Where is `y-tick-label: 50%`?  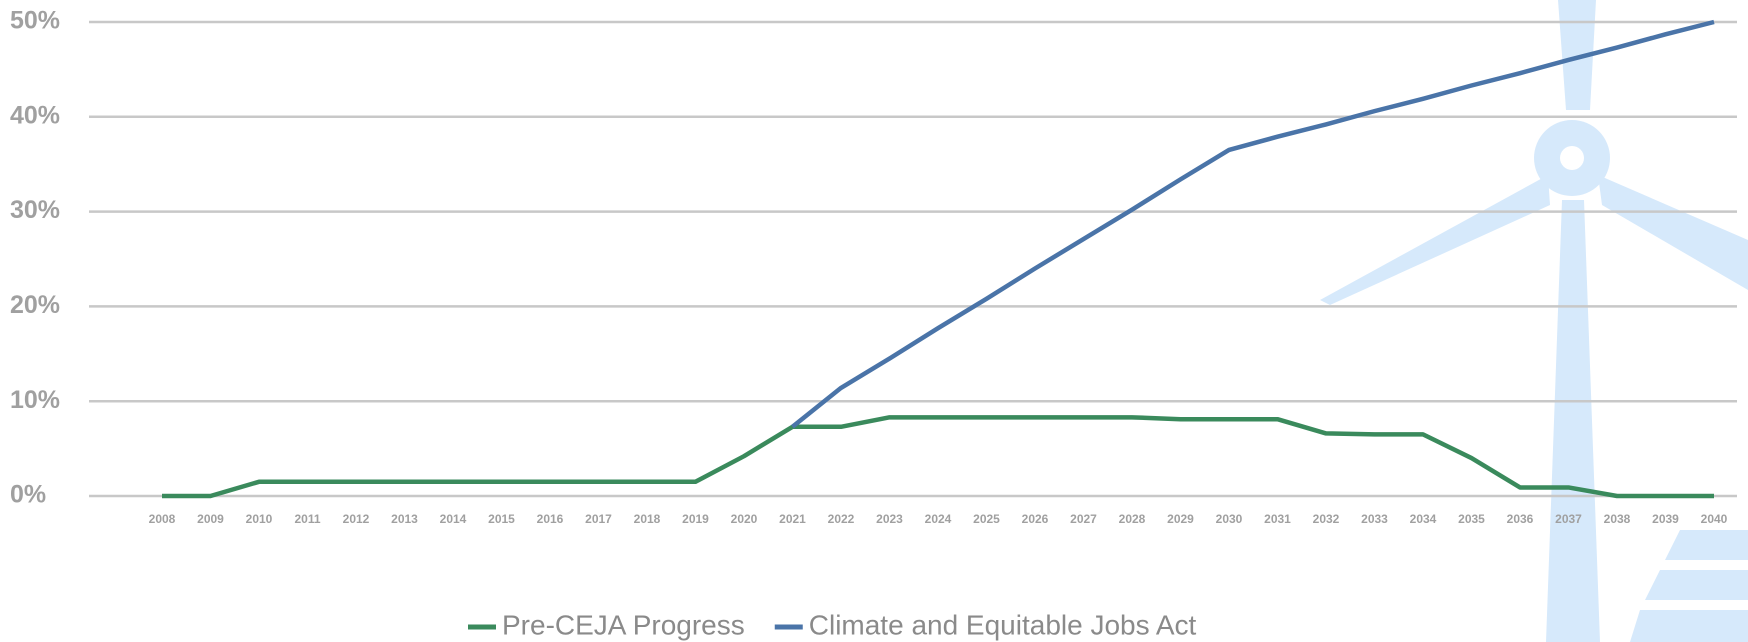
y-tick-label: 50% is located at coordinates (35, 21).